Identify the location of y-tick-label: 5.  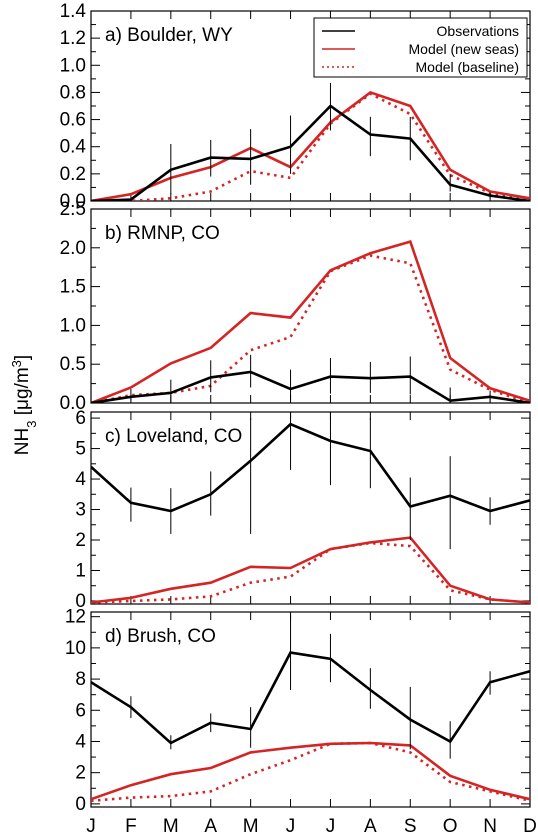
(80, 449).